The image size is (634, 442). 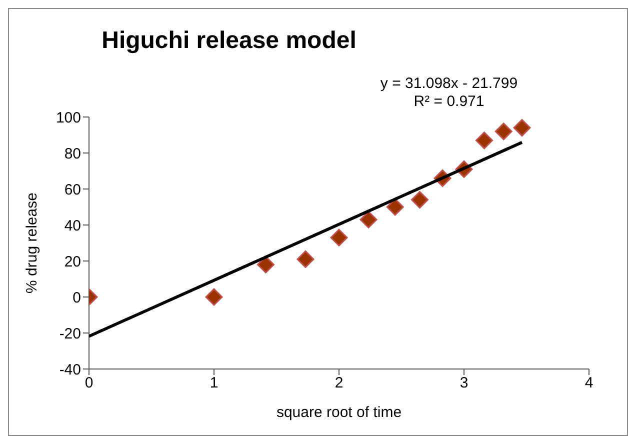 What do you see at coordinates (76, 297) in the screenshot?
I see `y-tick-label: 0` at bounding box center [76, 297].